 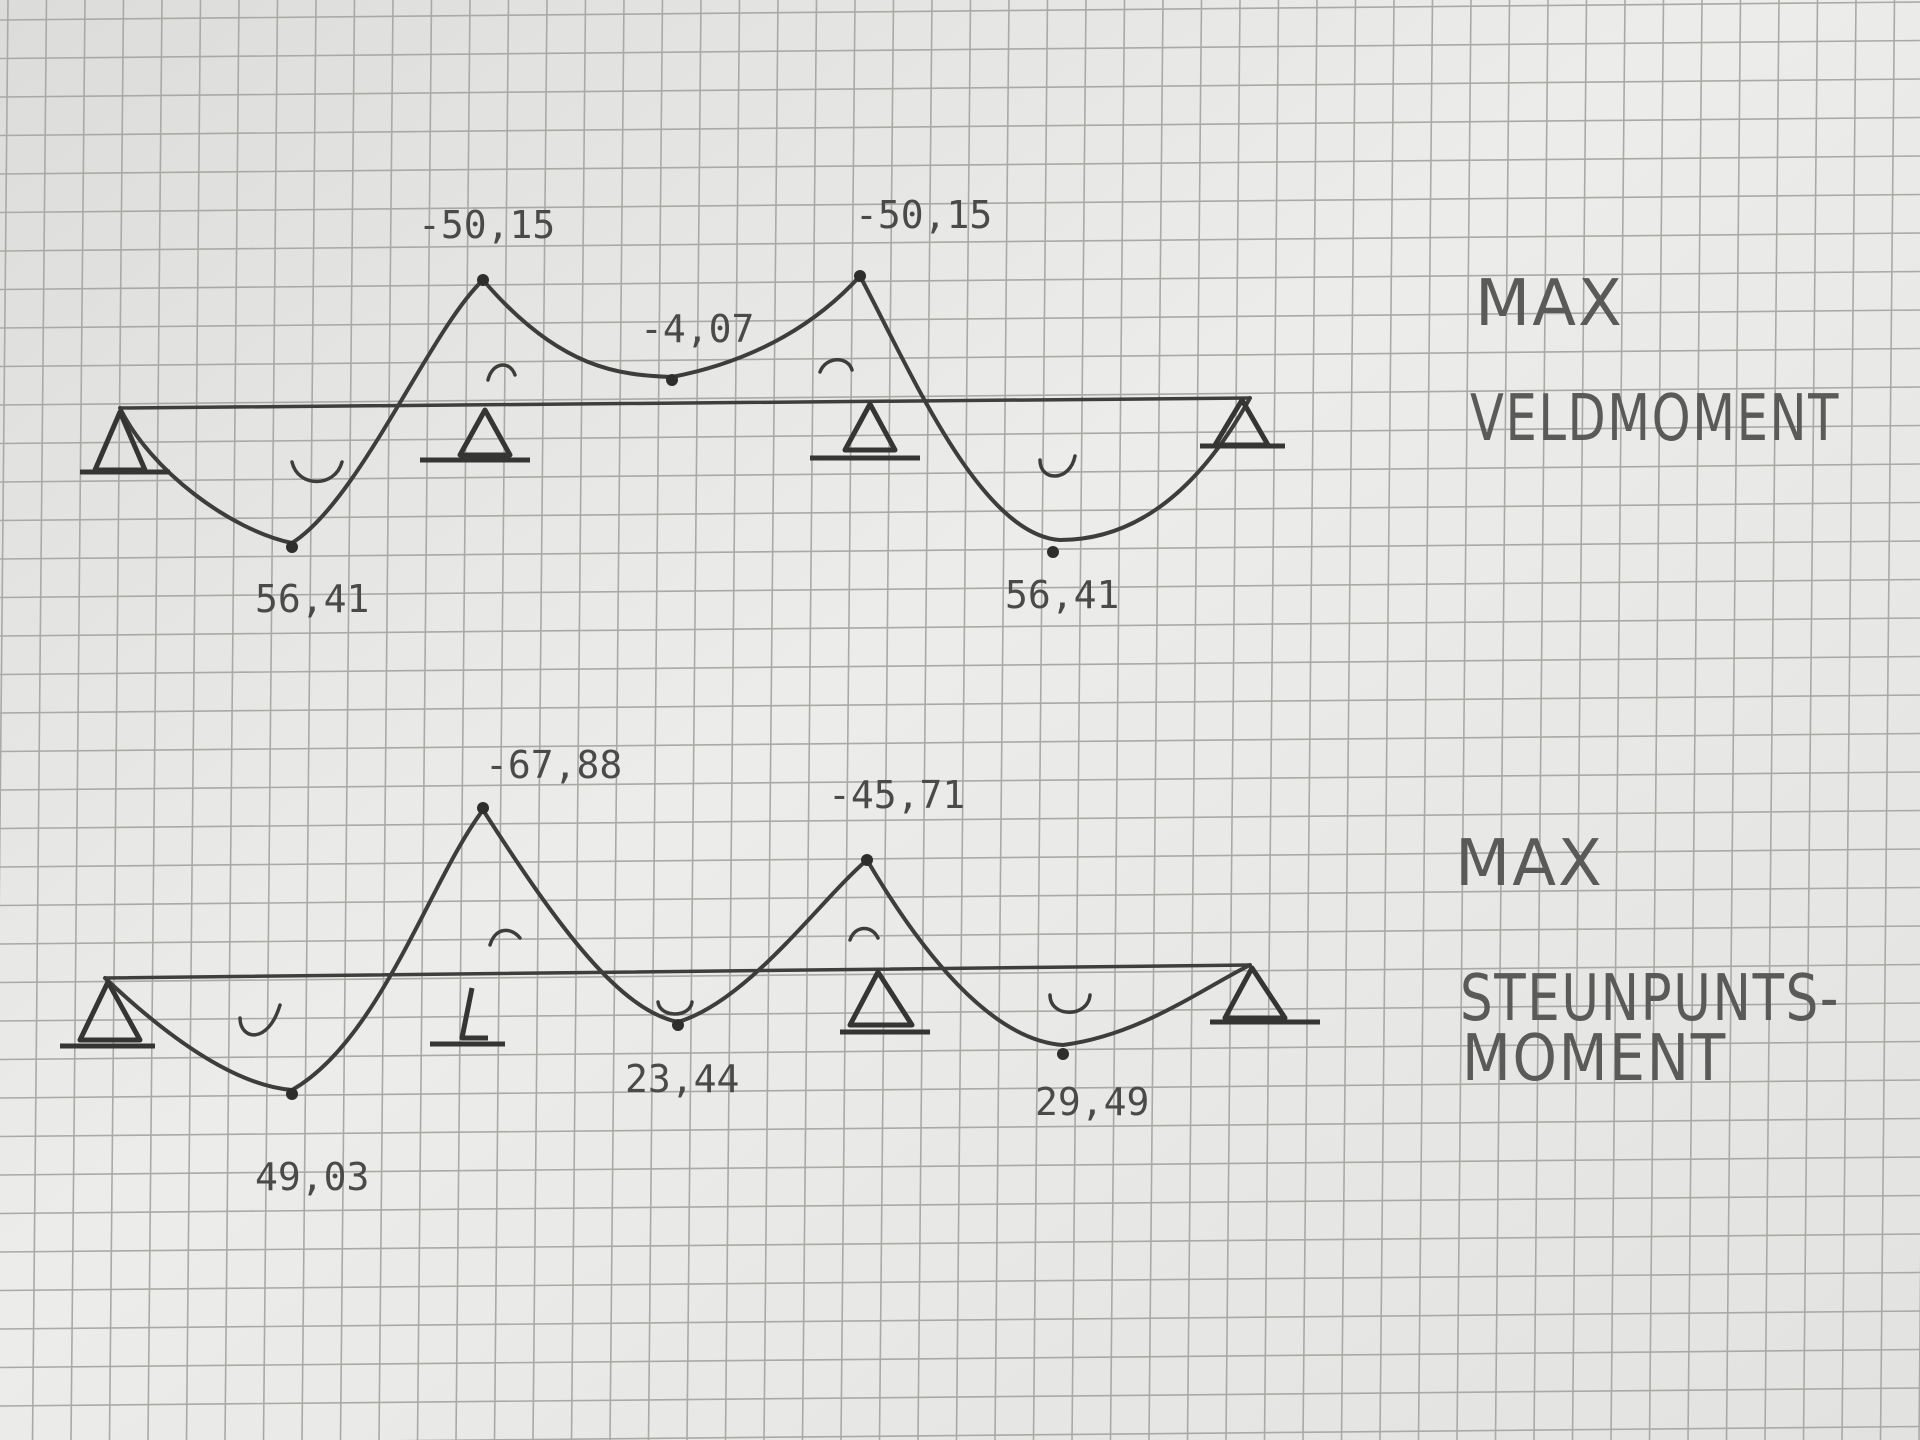 I want to click on value-label-field-left: 56,41, so click(x=312, y=599).